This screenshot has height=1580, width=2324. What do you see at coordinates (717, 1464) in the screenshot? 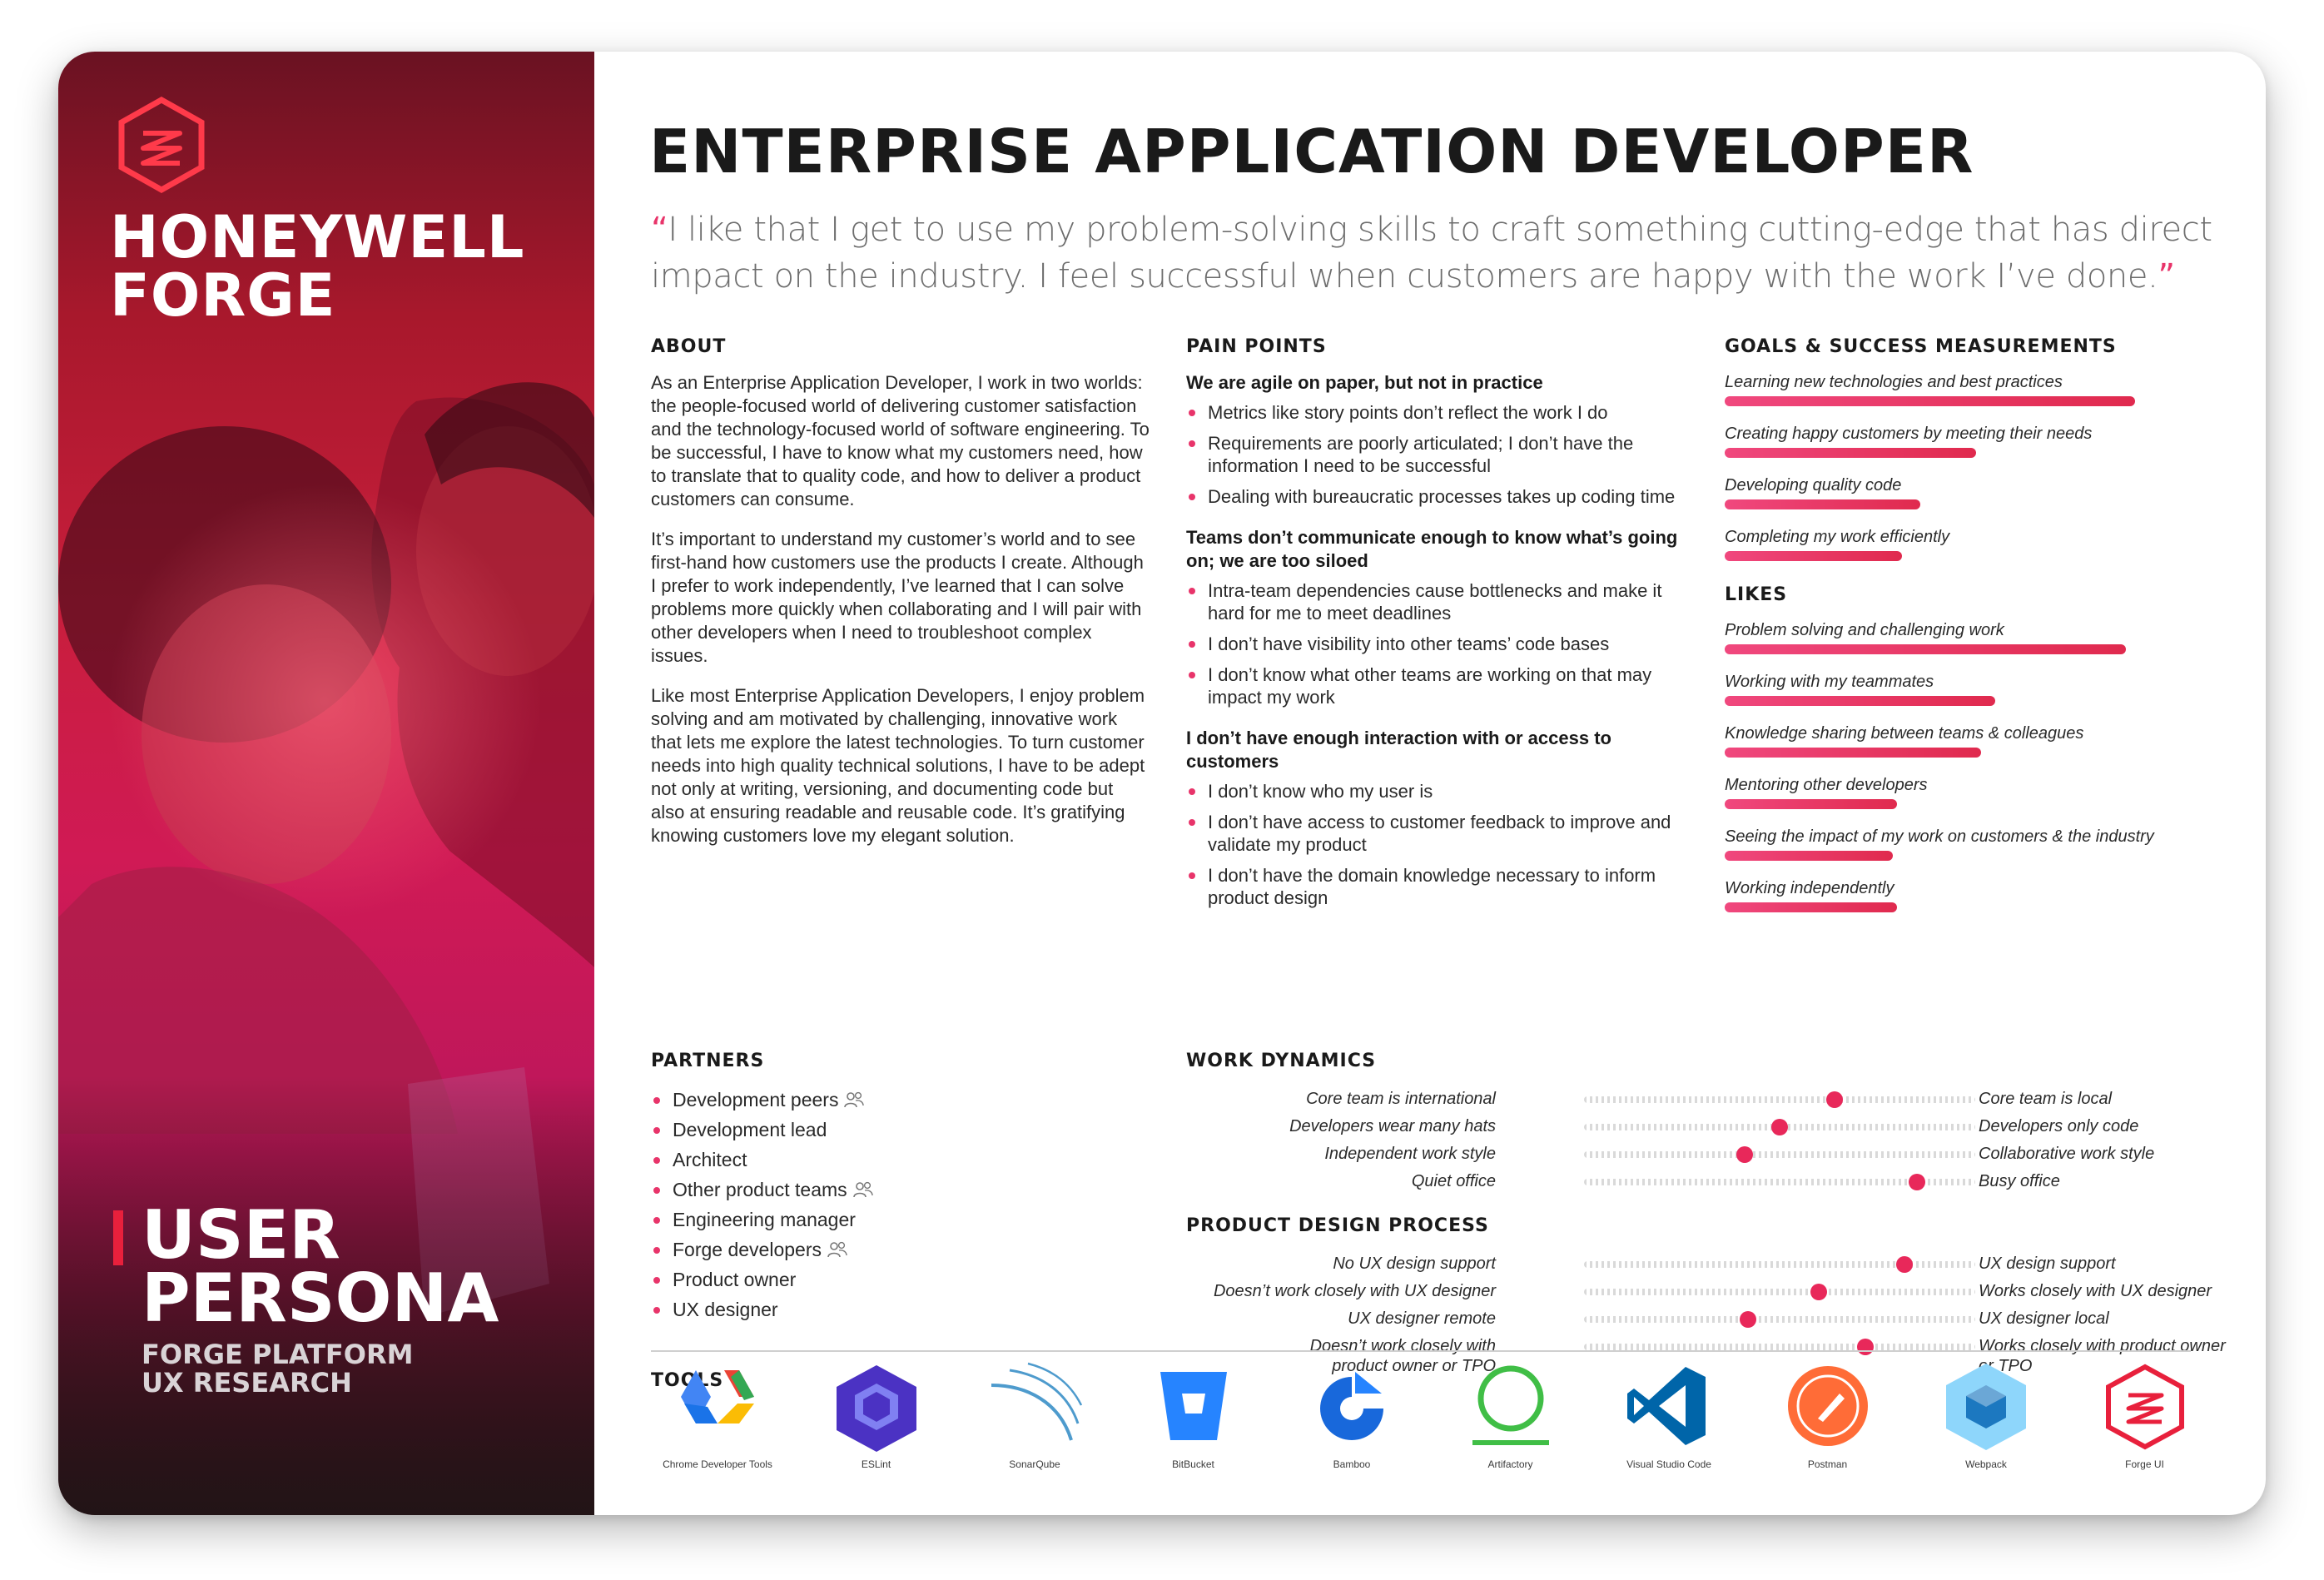
I see `tool-label: Chrome Developer Tools` at bounding box center [717, 1464].